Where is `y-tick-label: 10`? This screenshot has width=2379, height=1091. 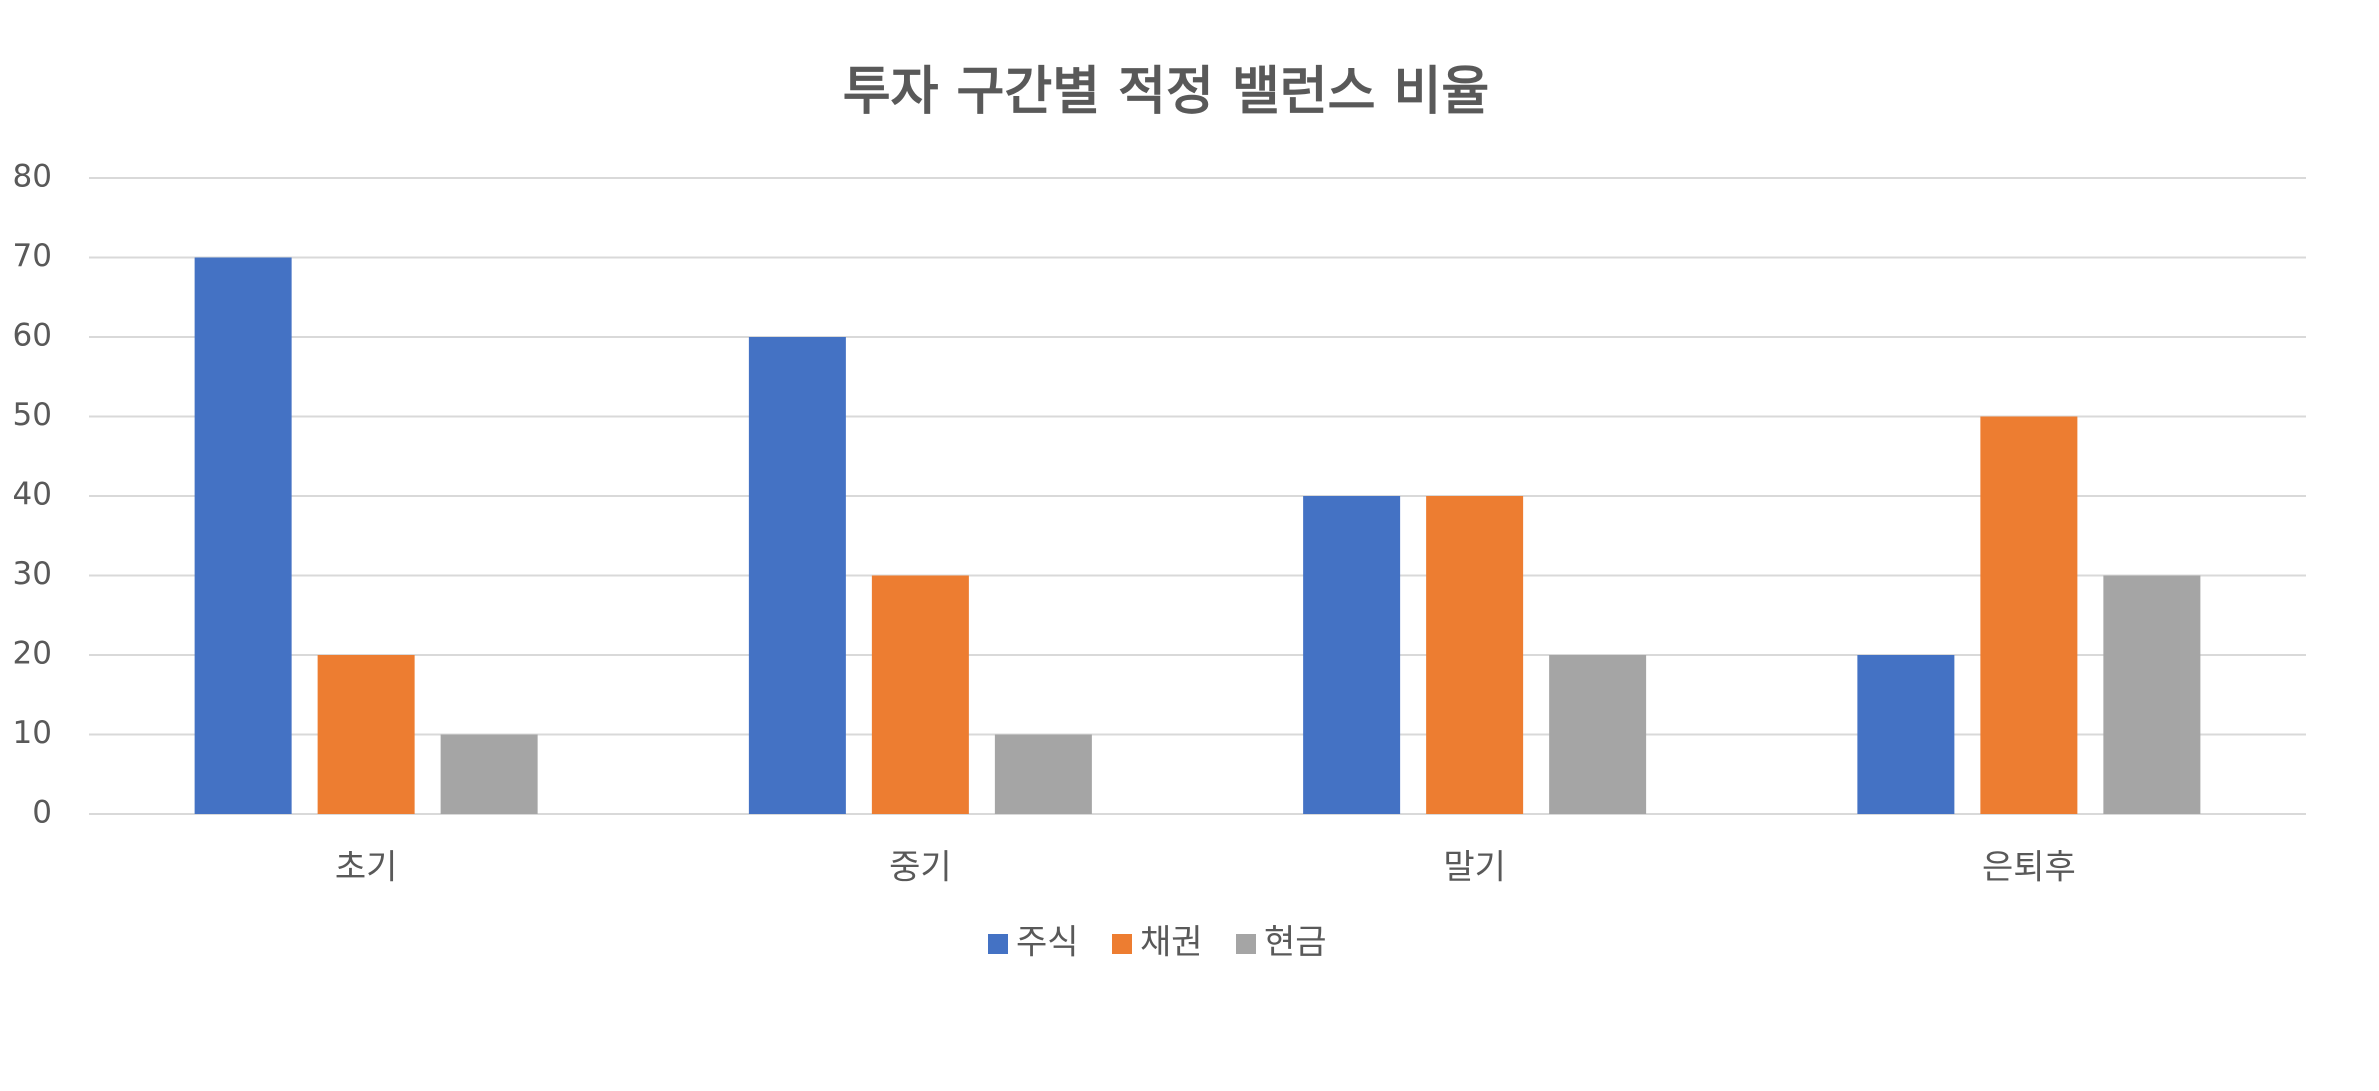 y-tick-label: 10 is located at coordinates (32, 733).